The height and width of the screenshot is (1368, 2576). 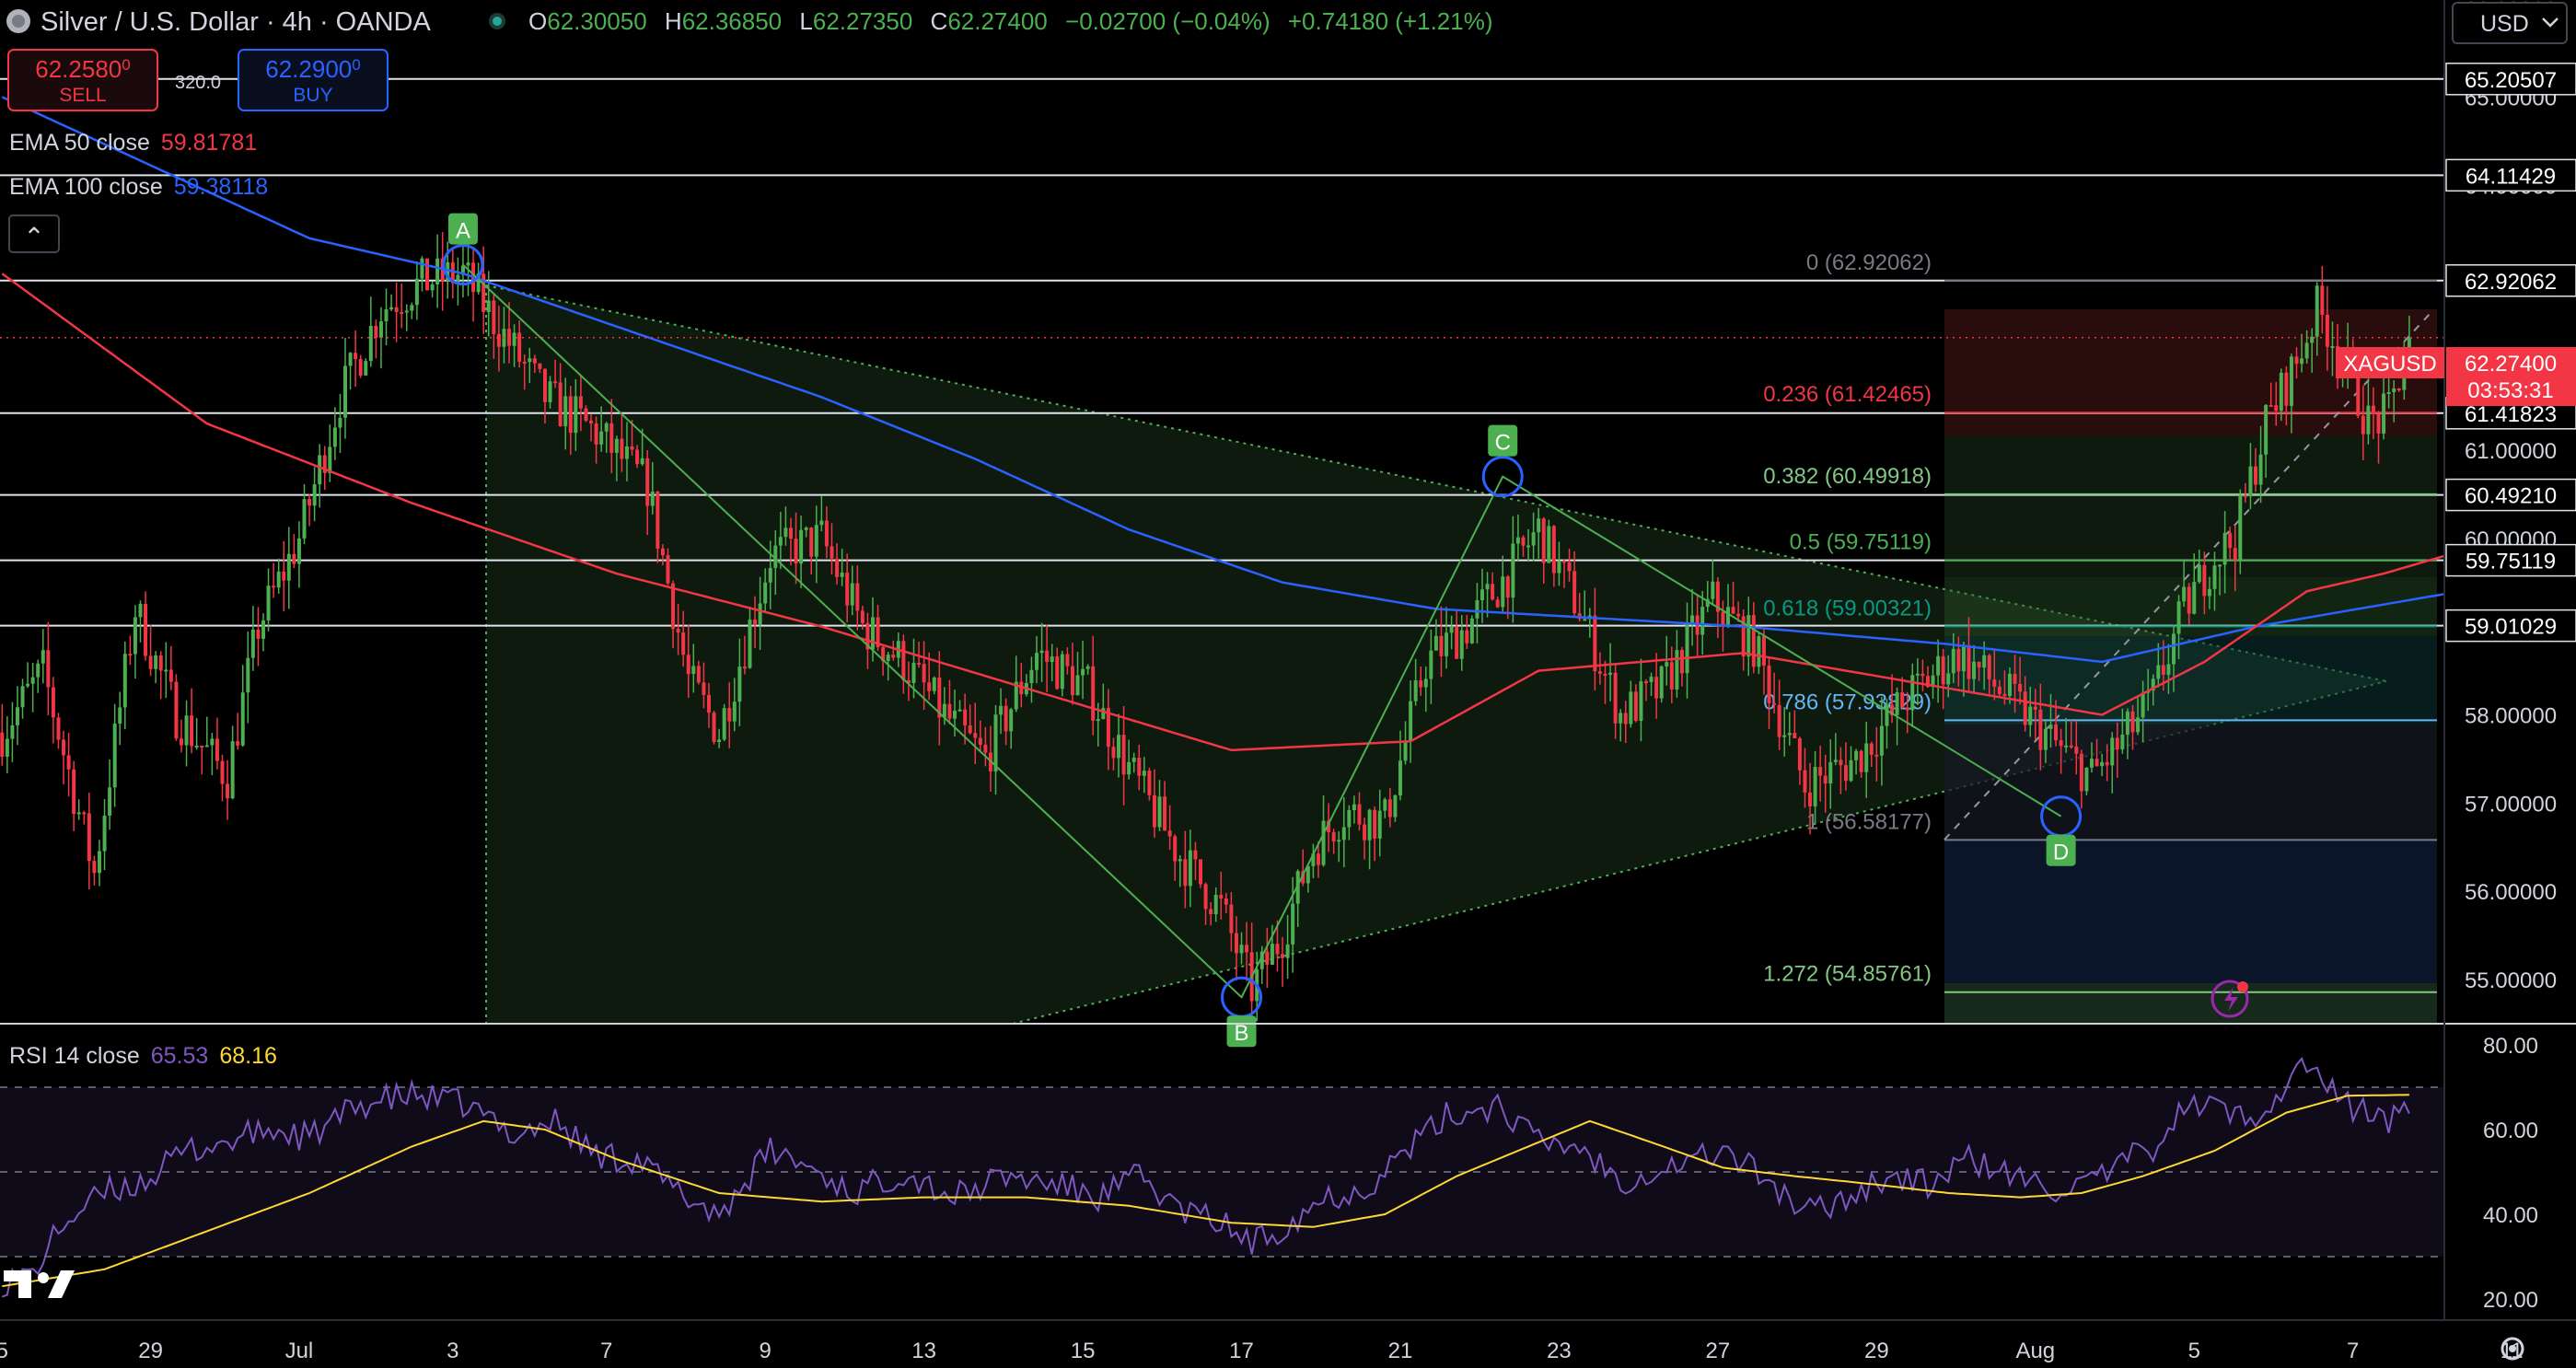 I want to click on buy-price: 62.29000, so click(x=312, y=69).